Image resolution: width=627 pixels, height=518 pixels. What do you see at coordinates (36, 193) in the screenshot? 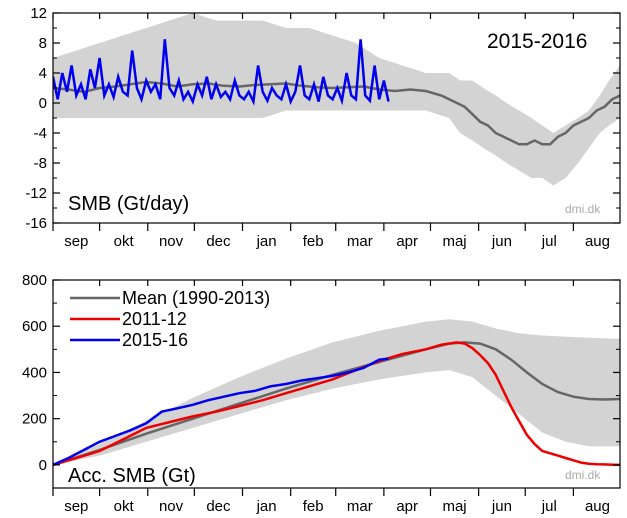
I see `y-tick-label: -12` at bounding box center [36, 193].